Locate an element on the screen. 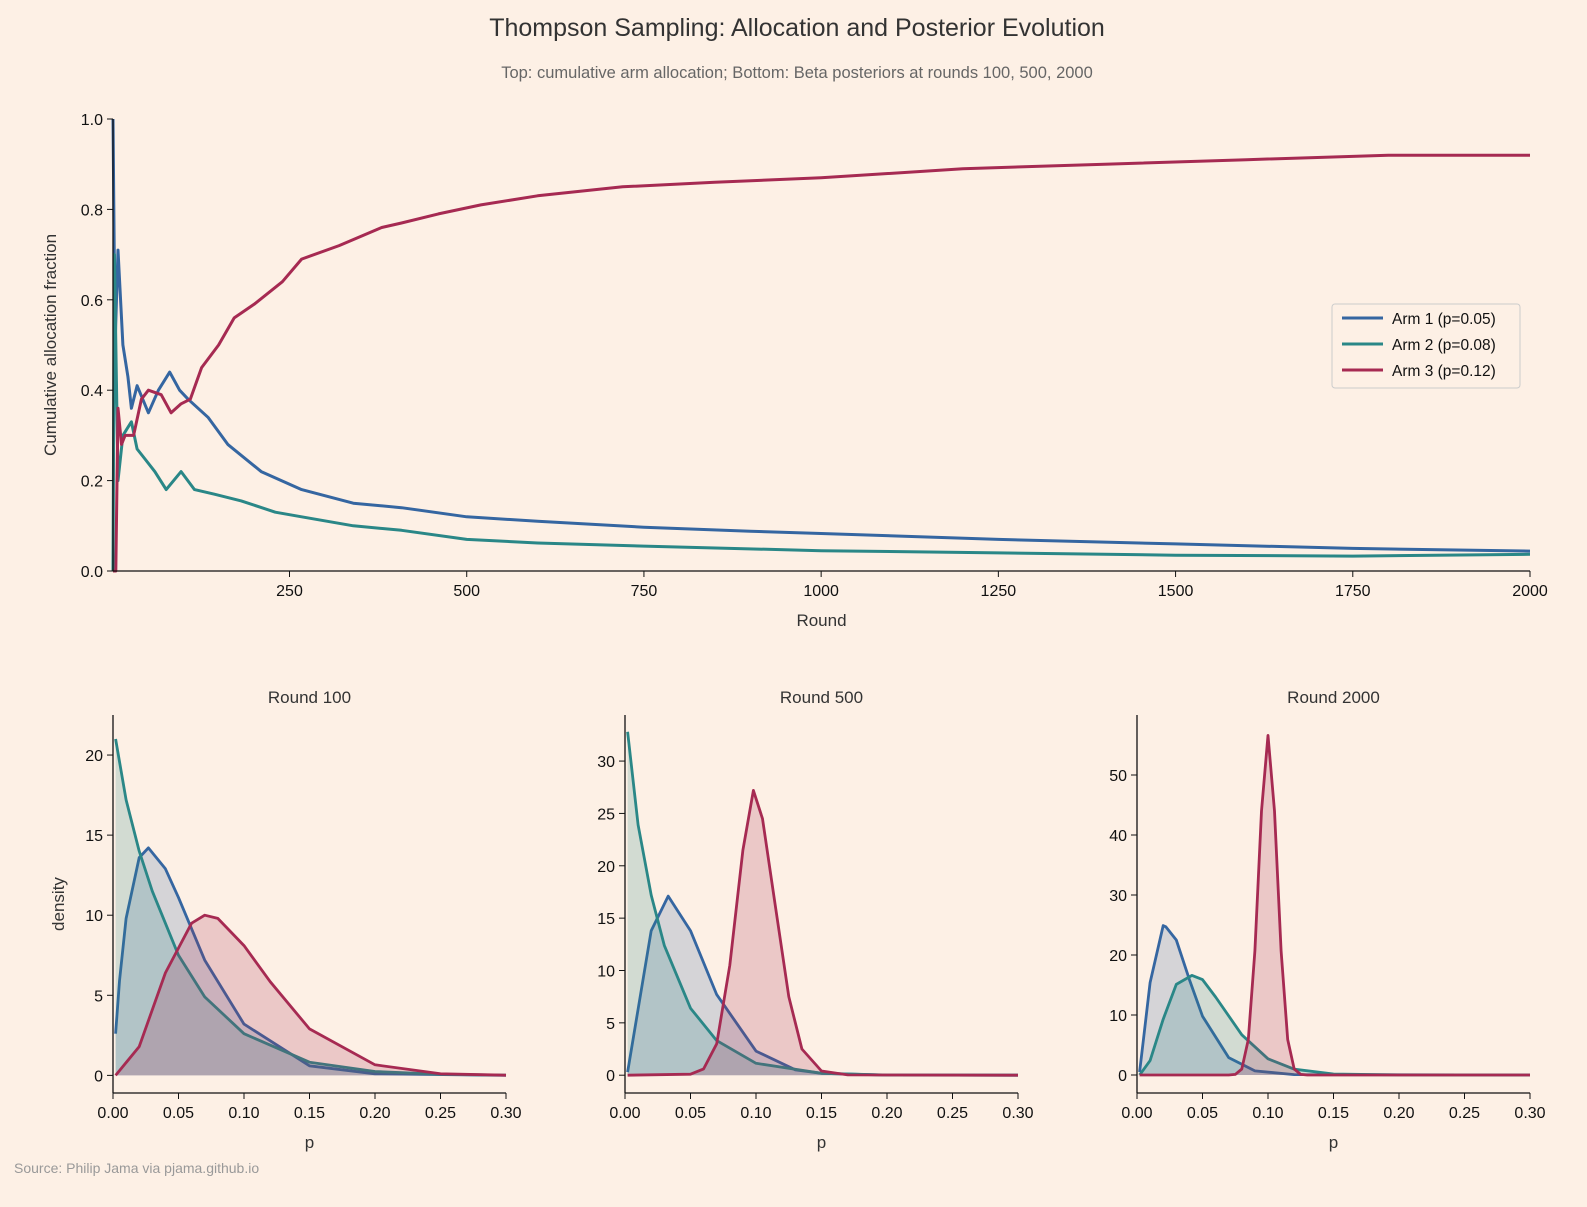 Image resolution: width=1587 pixels, height=1207 pixels. y-axis-label: Cumulative allocation fraction is located at coordinates (50, 345).